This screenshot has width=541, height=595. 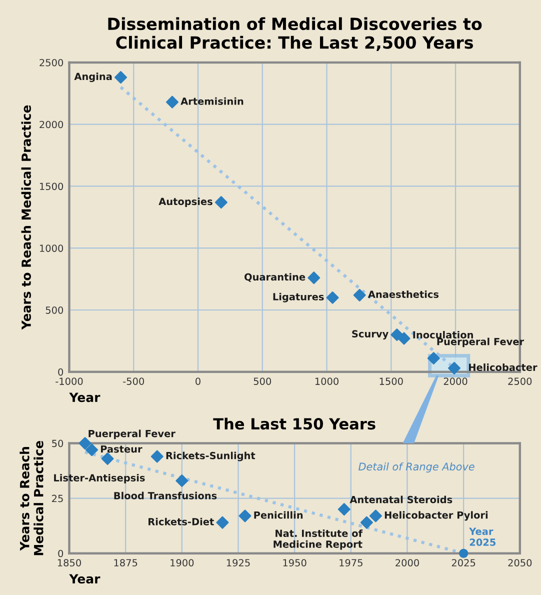 I want to click on annotation: Autopsies, so click(x=185, y=203).